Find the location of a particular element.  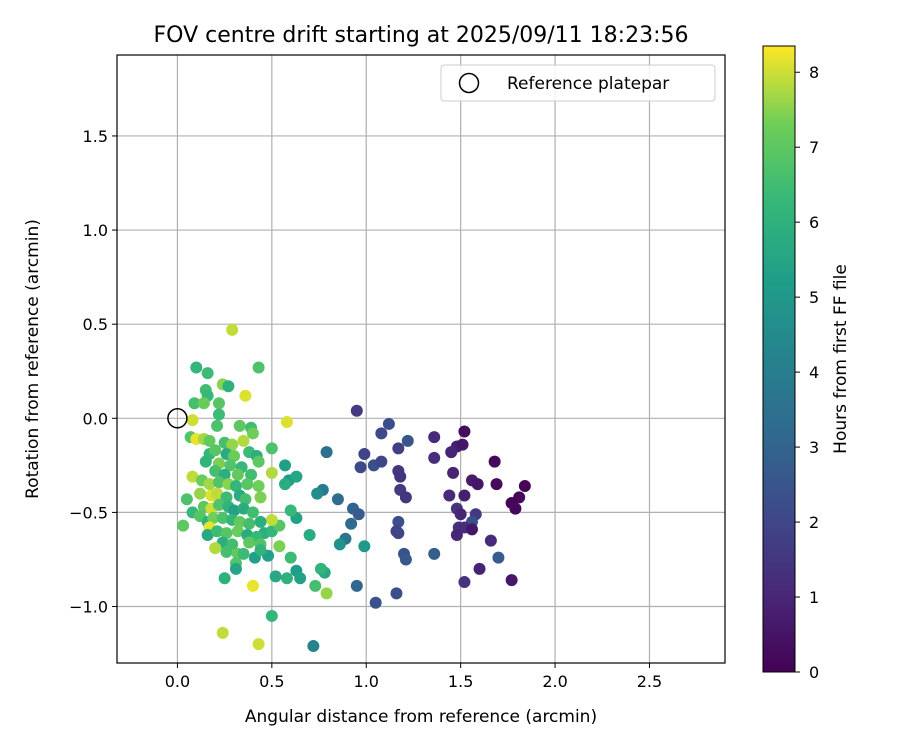

x-tick-label: 1.0 is located at coordinates (366, 681).